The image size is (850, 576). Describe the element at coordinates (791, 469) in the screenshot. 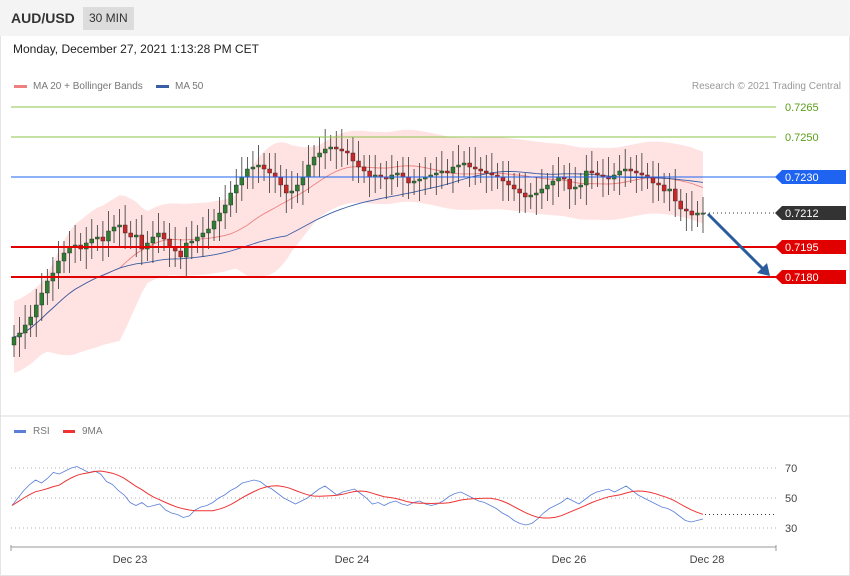

I see `rsi-tick-70: 70` at that location.